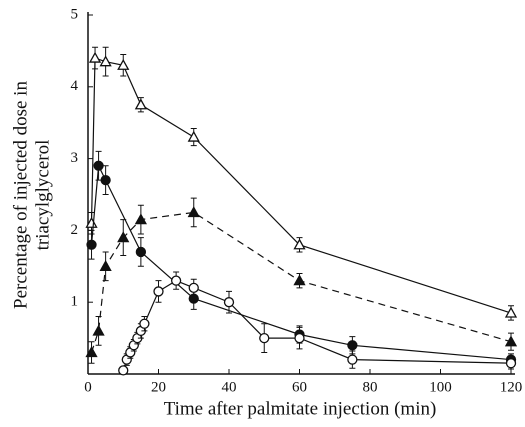 The image size is (525, 427). What do you see at coordinates (158, 387) in the screenshot?
I see `x-tick-label: 20` at bounding box center [158, 387].